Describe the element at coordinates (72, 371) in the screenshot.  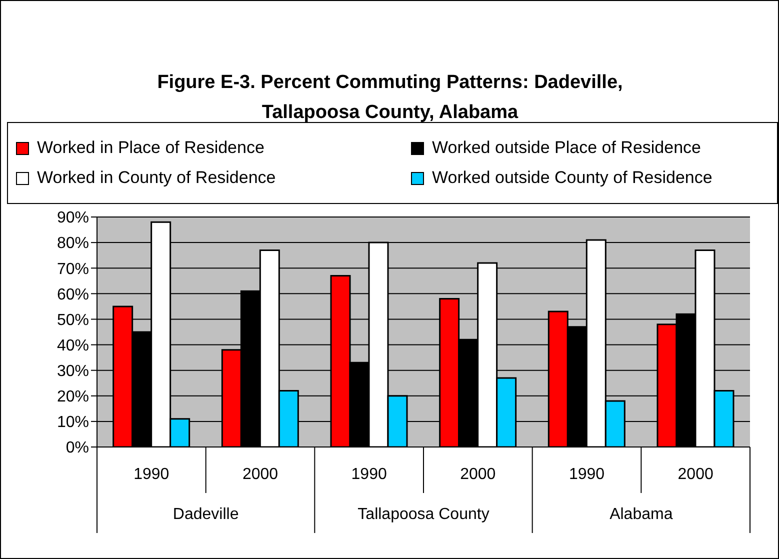
I see `y-tick-label: 30%` at that location.